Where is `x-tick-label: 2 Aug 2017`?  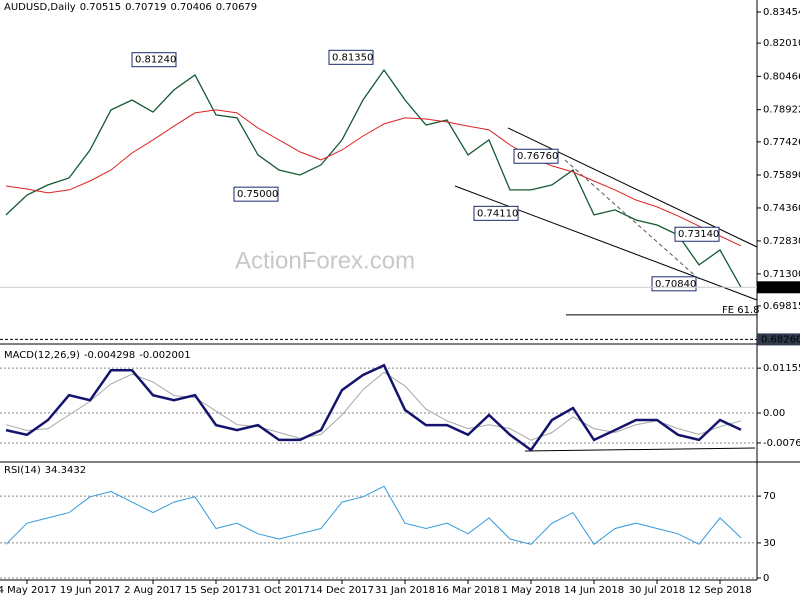
x-tick-label: 2 Aug 2017 is located at coordinates (153, 590).